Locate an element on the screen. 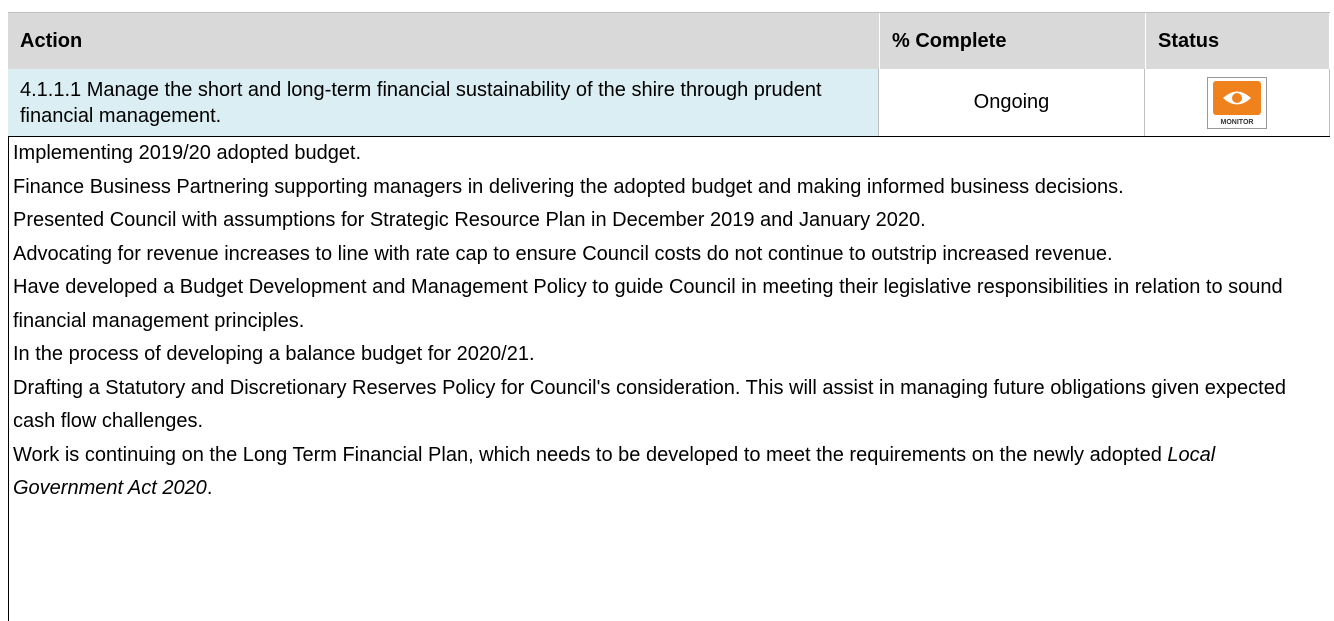 The height and width of the screenshot is (621, 1334). monitor-icon: MONITOR is located at coordinates (1237, 102).